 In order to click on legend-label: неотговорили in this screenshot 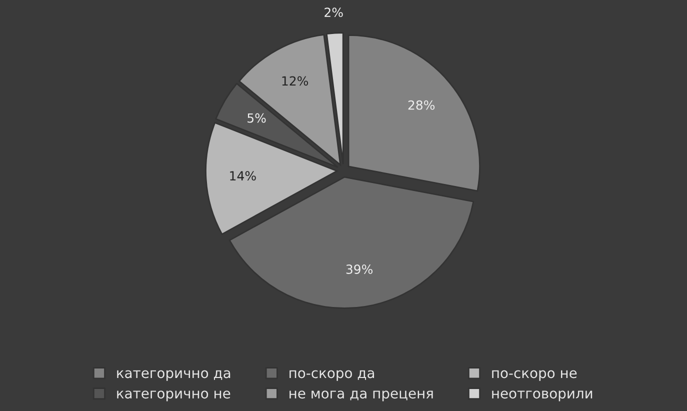, I will do `click(542, 396)`.